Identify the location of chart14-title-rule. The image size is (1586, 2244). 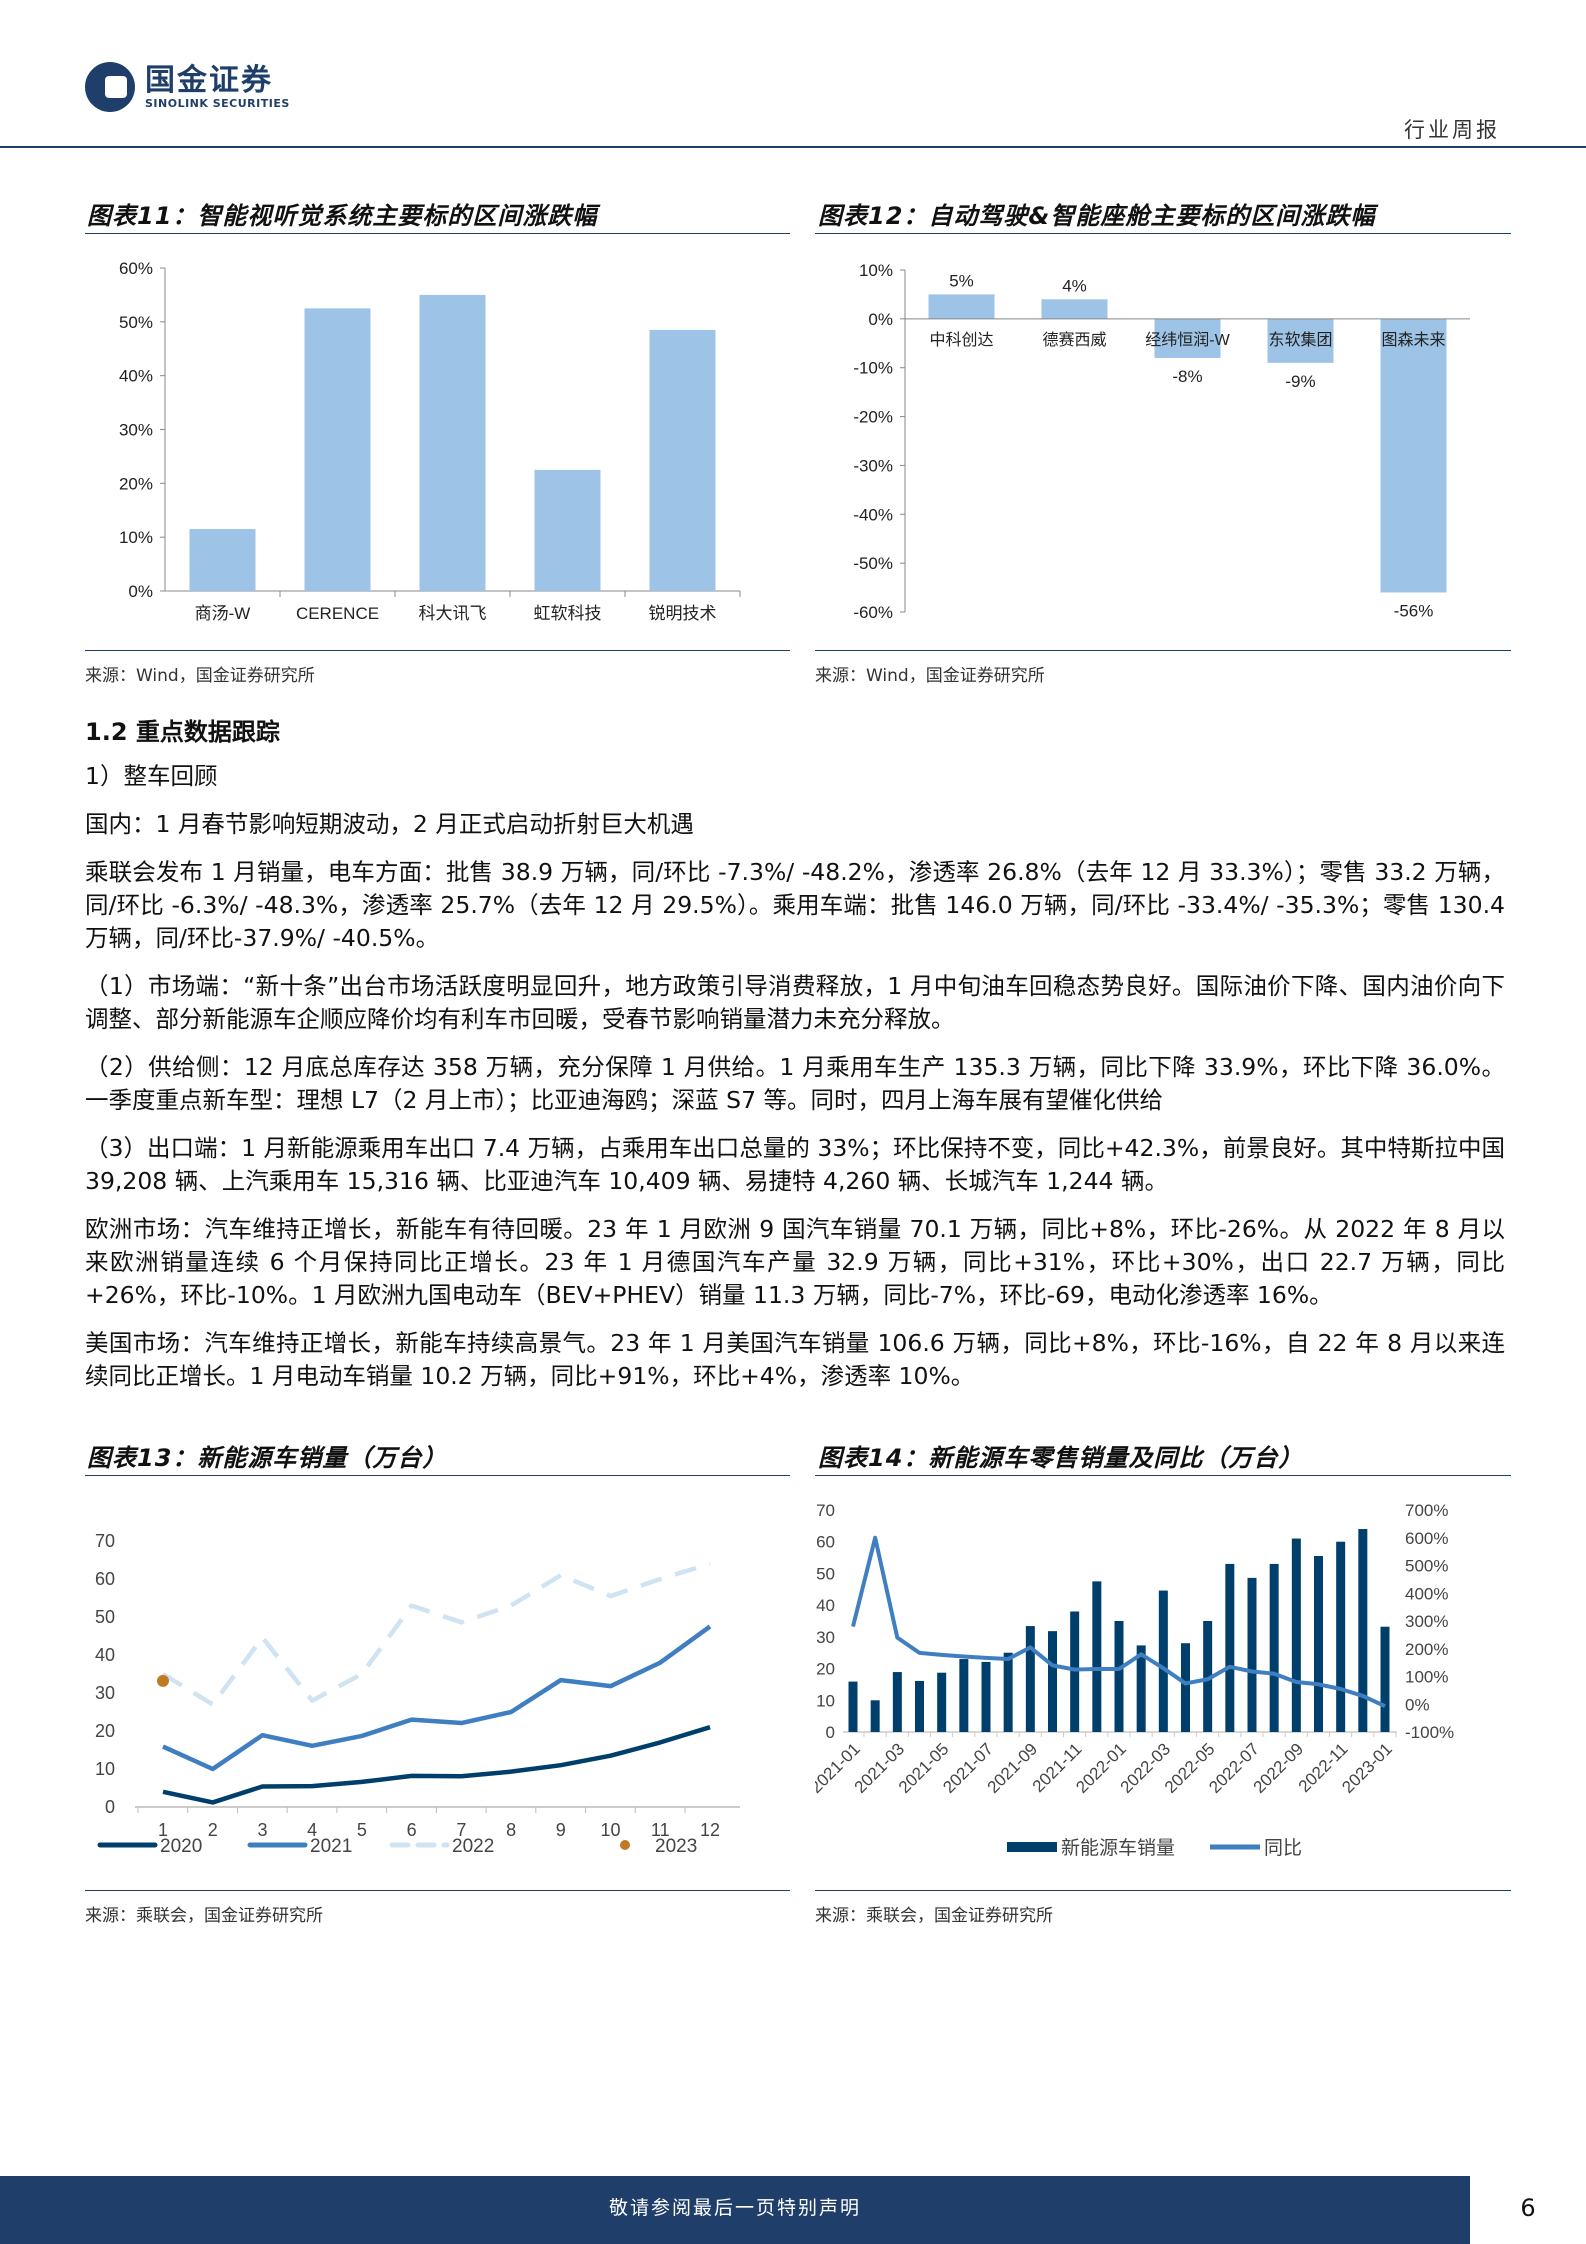
(1163, 1475).